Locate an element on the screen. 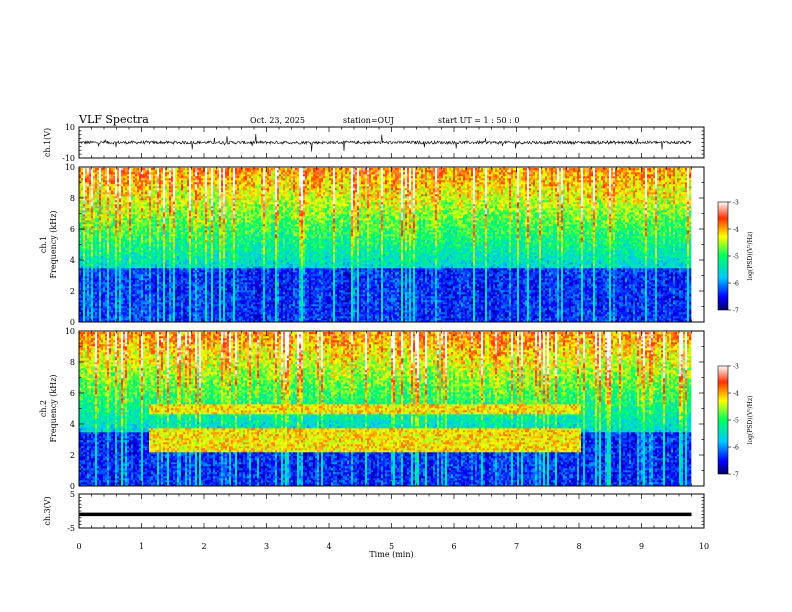 The image size is (792, 612). x-tick-label: 3 is located at coordinates (266, 546).